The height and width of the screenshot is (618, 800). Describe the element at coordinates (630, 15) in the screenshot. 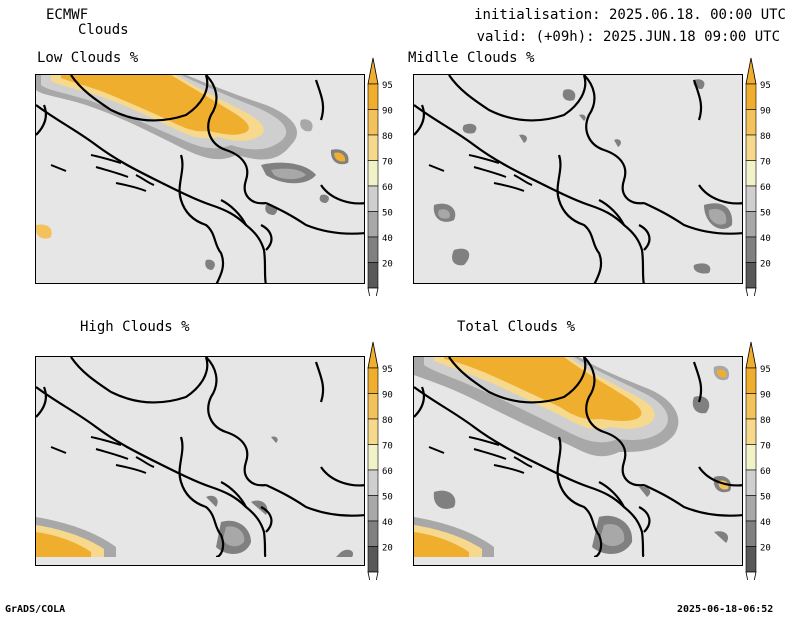

I see `init-time: initialisation: 2025.06.18. 00:00 UTC` at that location.